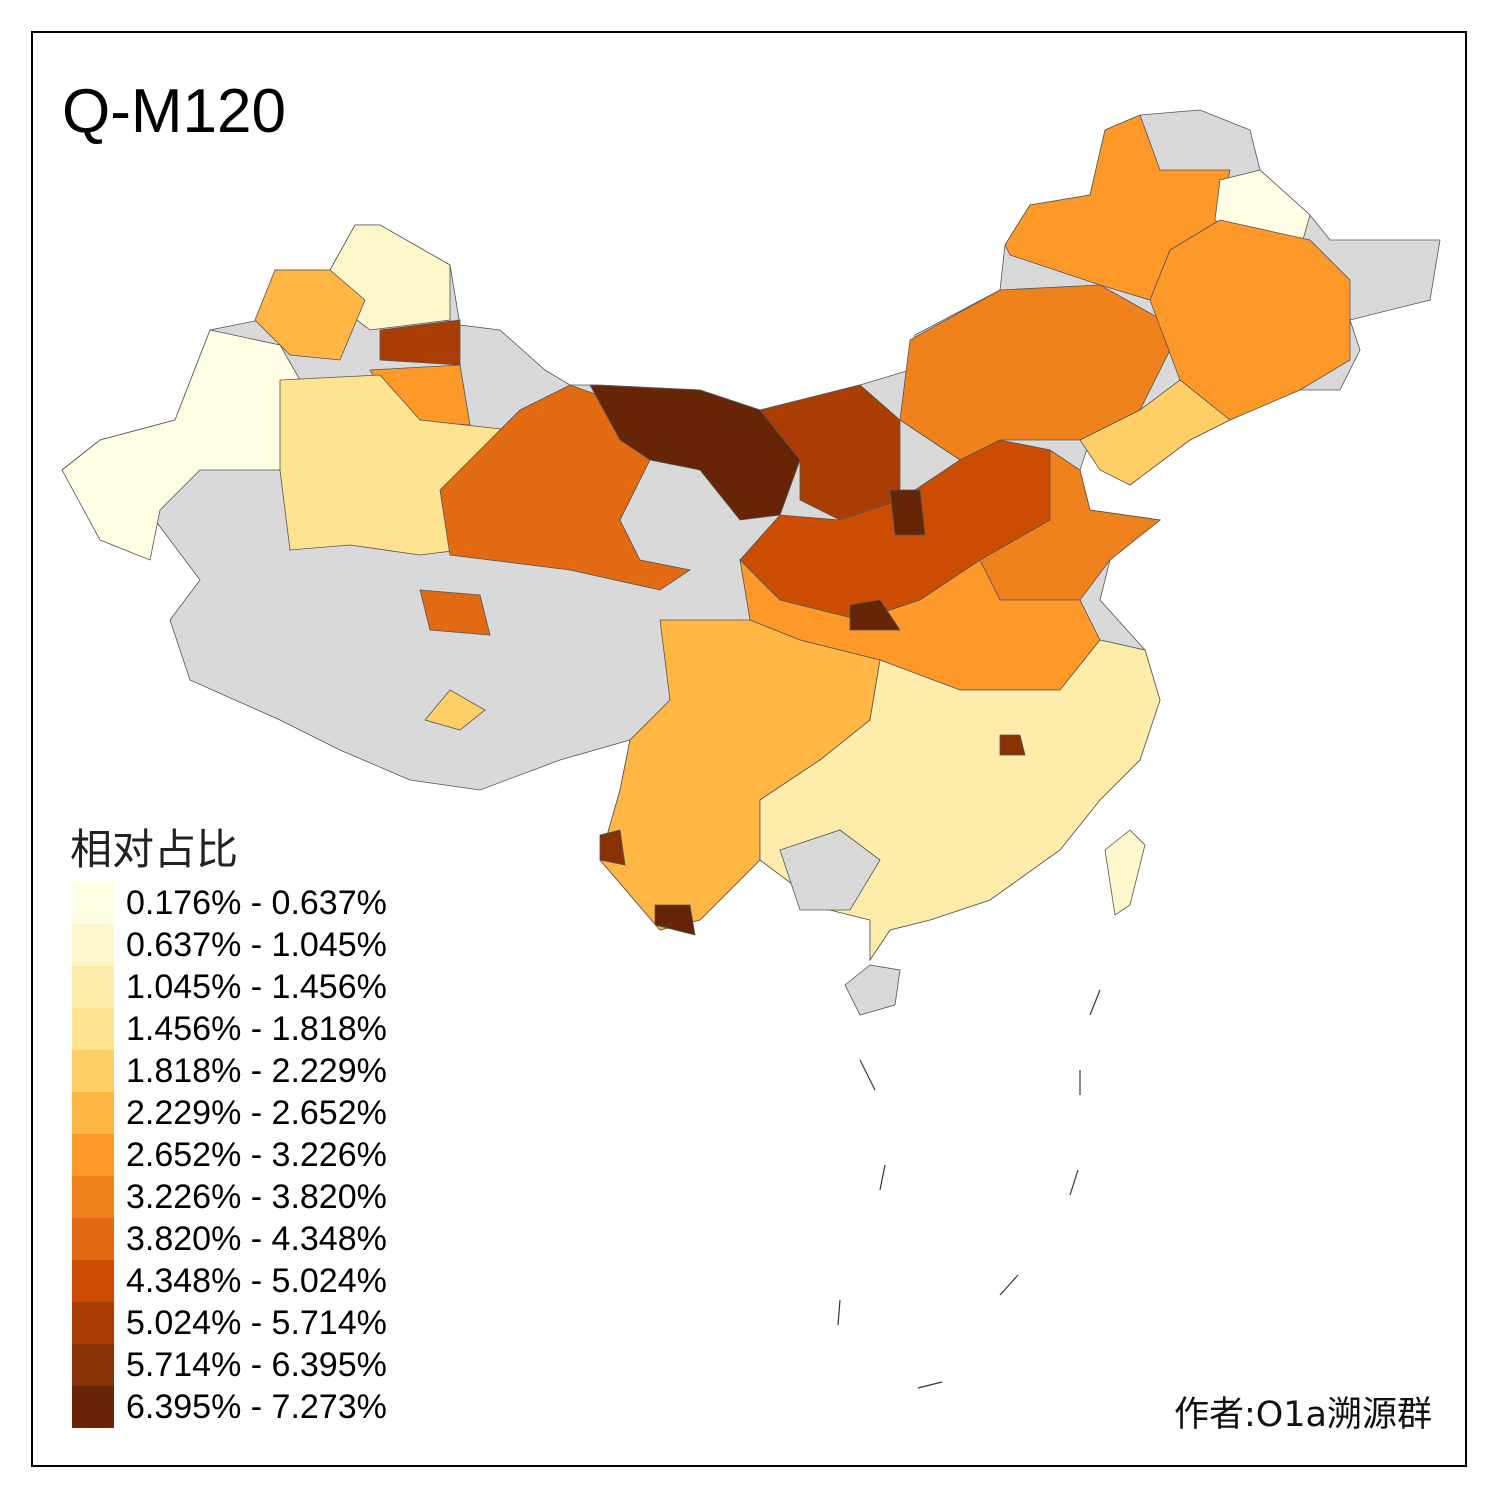  I want to click on legend-item: 2.652% - 3.226%, so click(229, 1155).